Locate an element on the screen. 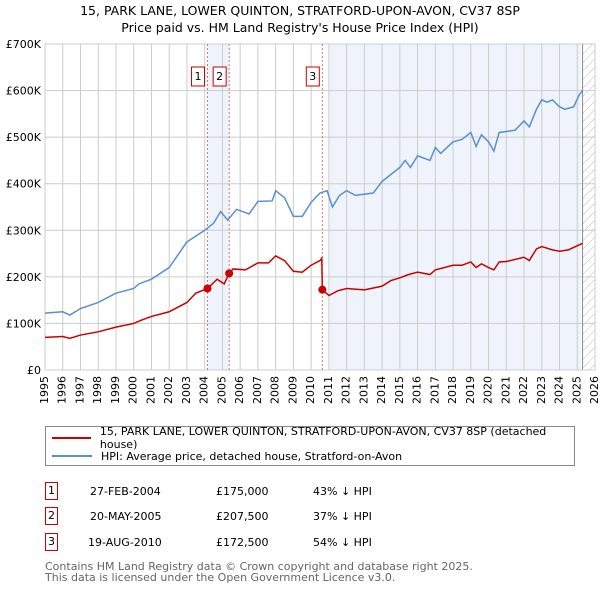  sale-marker: 1 is located at coordinates (51, 491).